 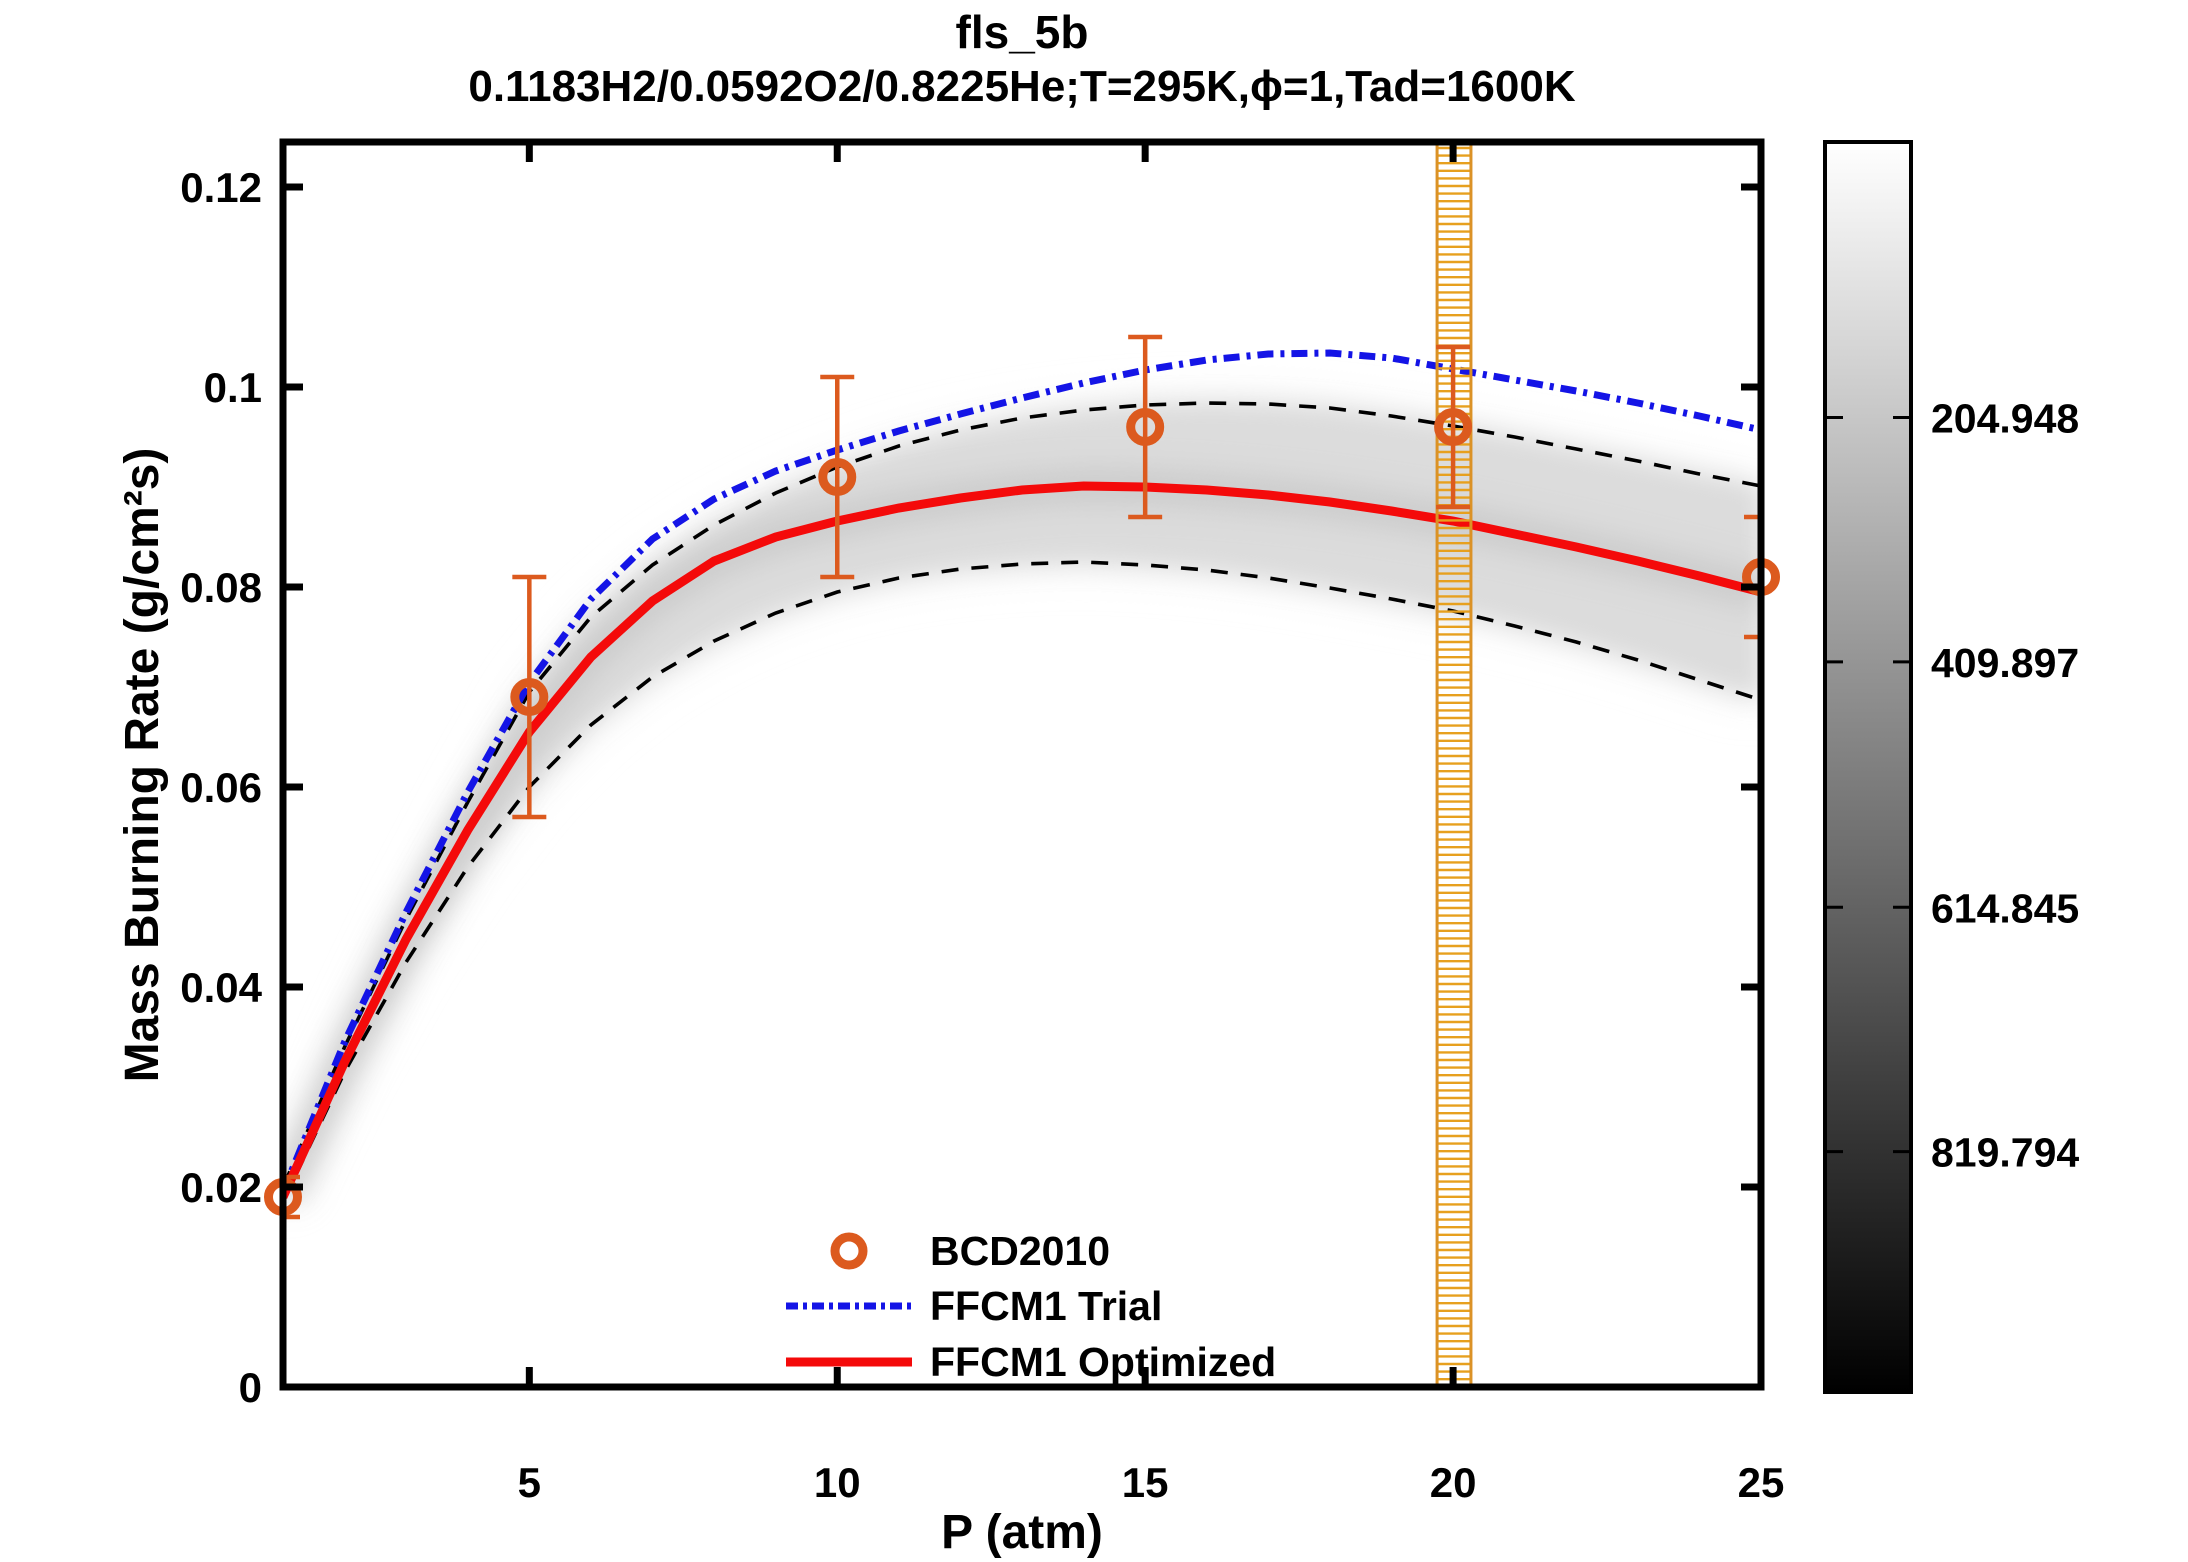 I want to click on y-axis-label: Mass Burning Rate (g/cm²s), so click(x=142, y=765).